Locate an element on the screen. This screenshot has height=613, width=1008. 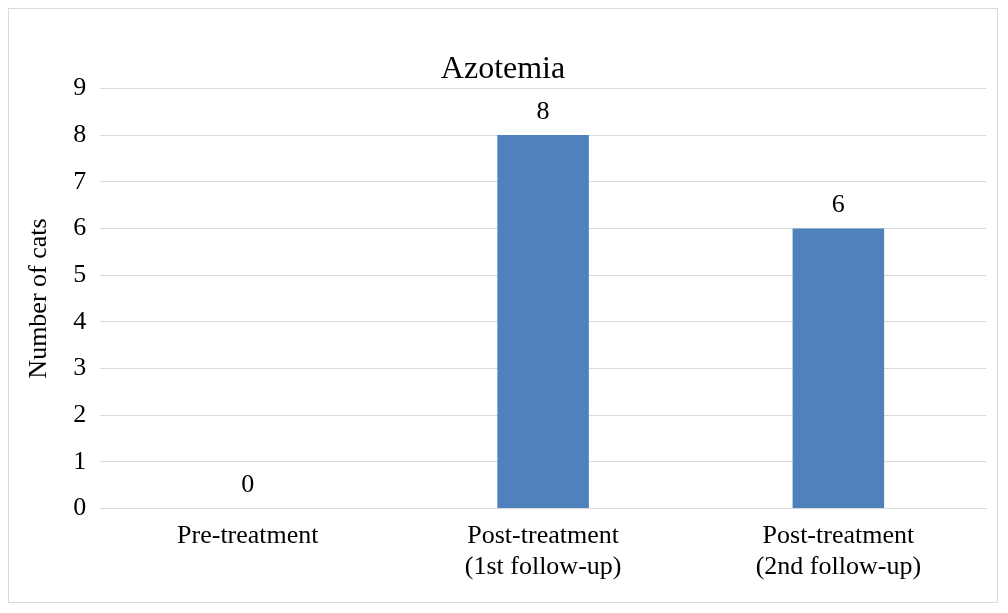
data-label: 8 is located at coordinates (543, 110).